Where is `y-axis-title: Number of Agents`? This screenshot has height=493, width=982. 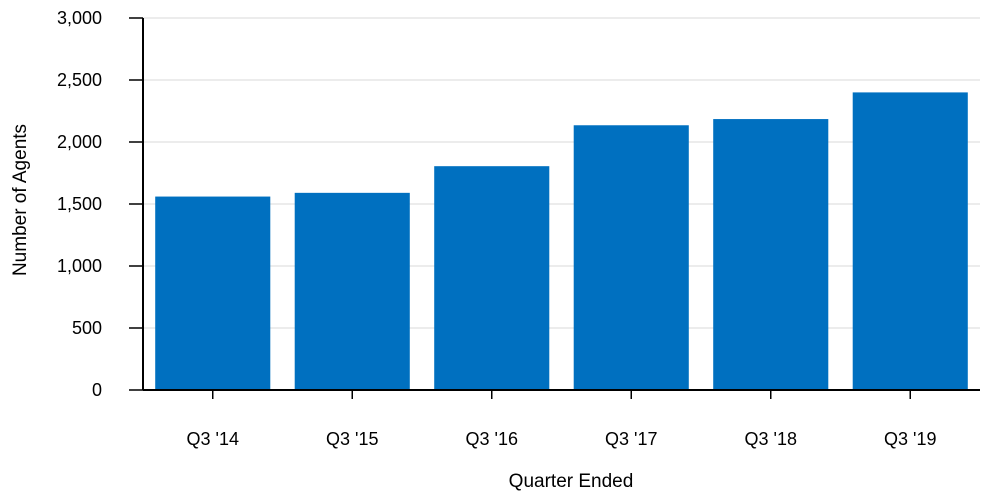
y-axis-title: Number of Agents is located at coordinates (20, 200).